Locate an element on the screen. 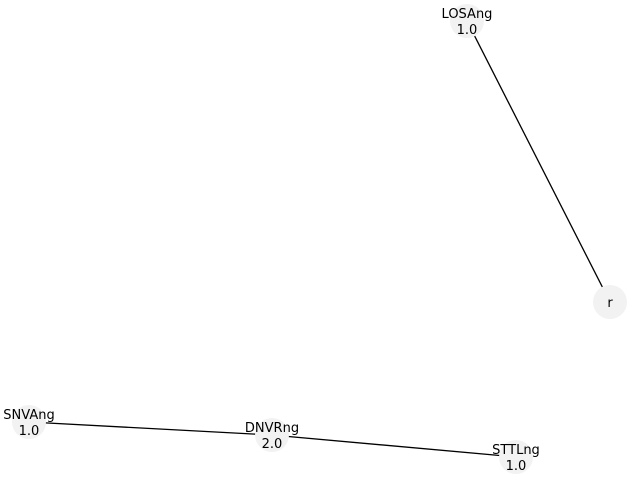  node-name: DNVRng is located at coordinates (272, 428).